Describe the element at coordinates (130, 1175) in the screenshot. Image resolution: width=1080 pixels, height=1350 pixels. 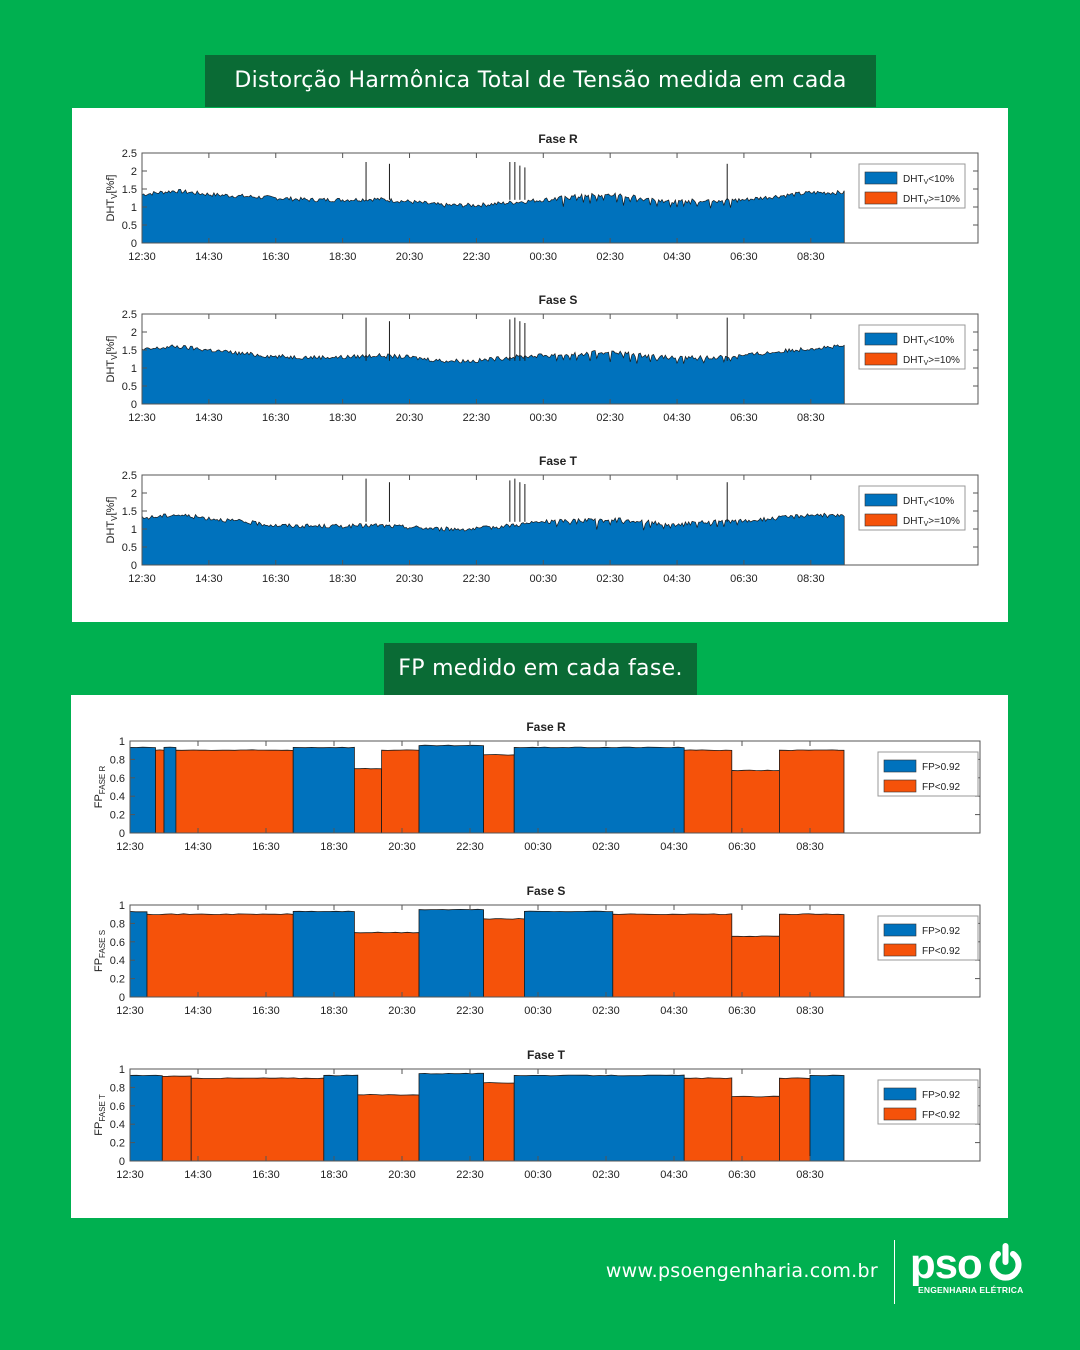
I see `x-tick-label: 12:30` at that location.